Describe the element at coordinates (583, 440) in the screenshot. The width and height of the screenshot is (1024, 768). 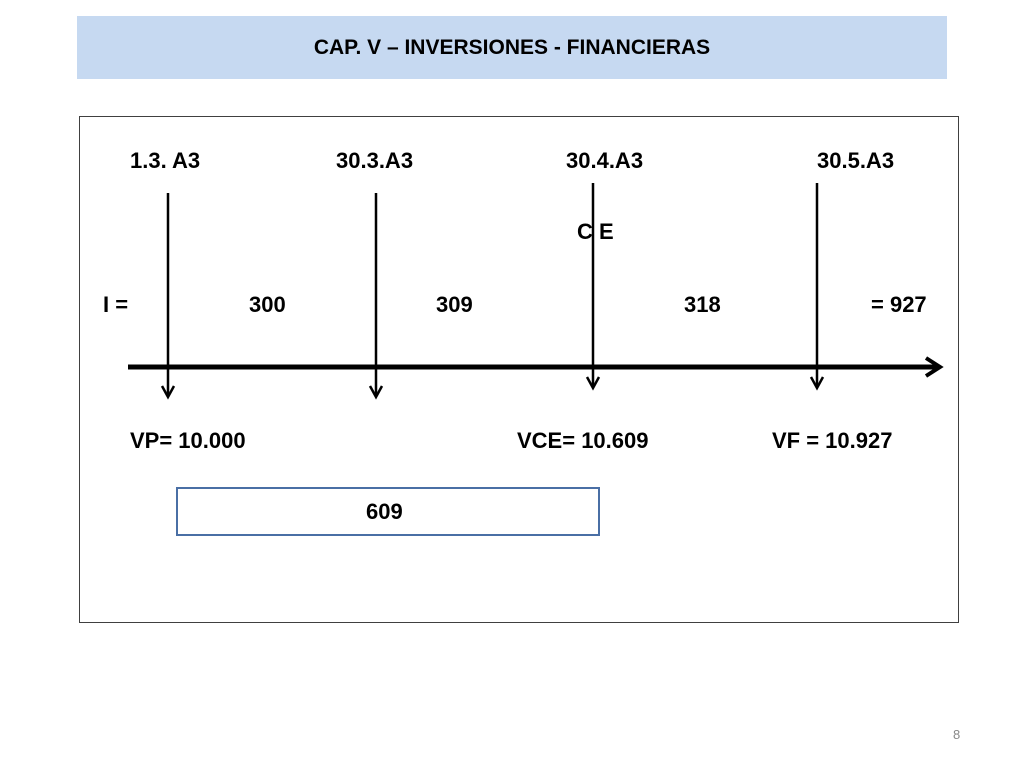
I see `vce-label: VCE= 10.609` at that location.